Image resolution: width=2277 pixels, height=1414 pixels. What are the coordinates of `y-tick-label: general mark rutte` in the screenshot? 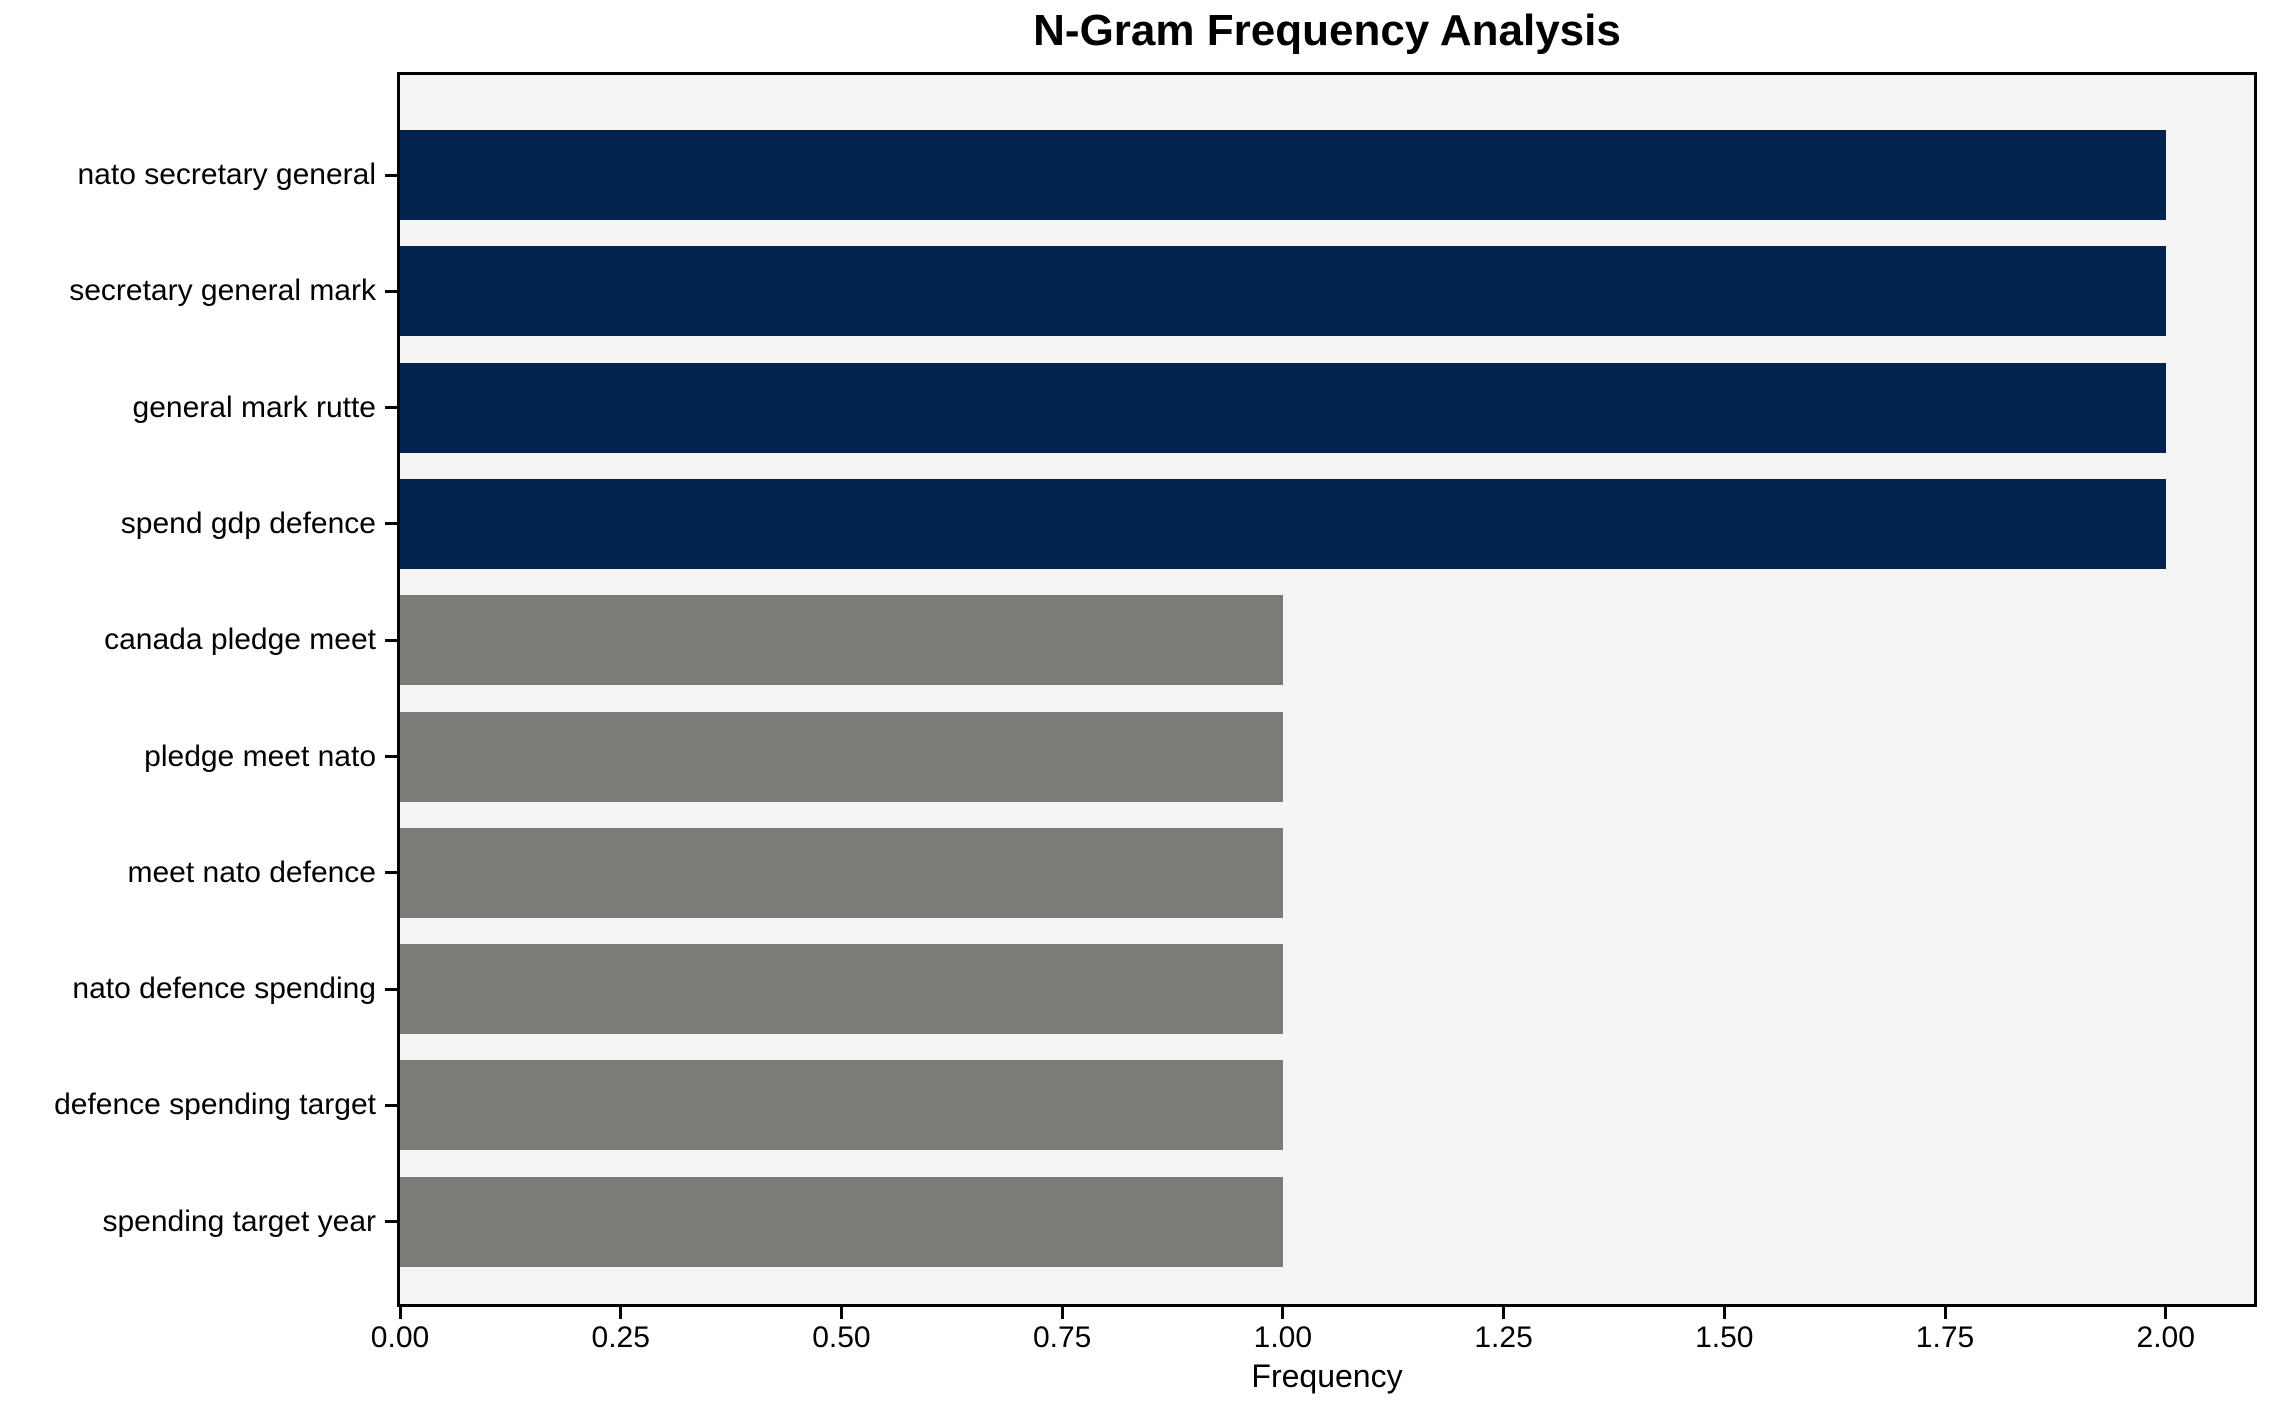 It's located at (254, 407).